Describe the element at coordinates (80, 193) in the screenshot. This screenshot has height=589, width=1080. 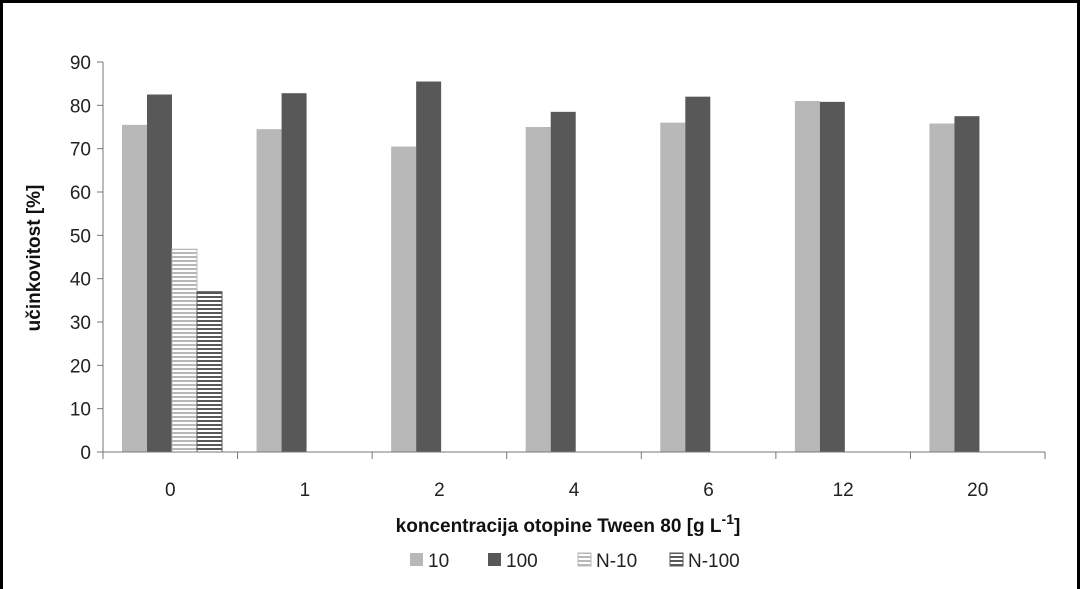
I see `y-tick-label: 60` at that location.